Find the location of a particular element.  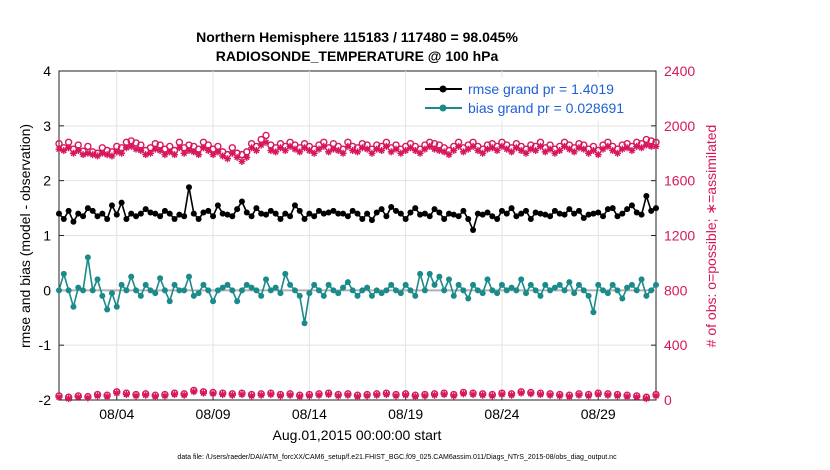

y-tick-label-right: 800 is located at coordinates (676, 290).